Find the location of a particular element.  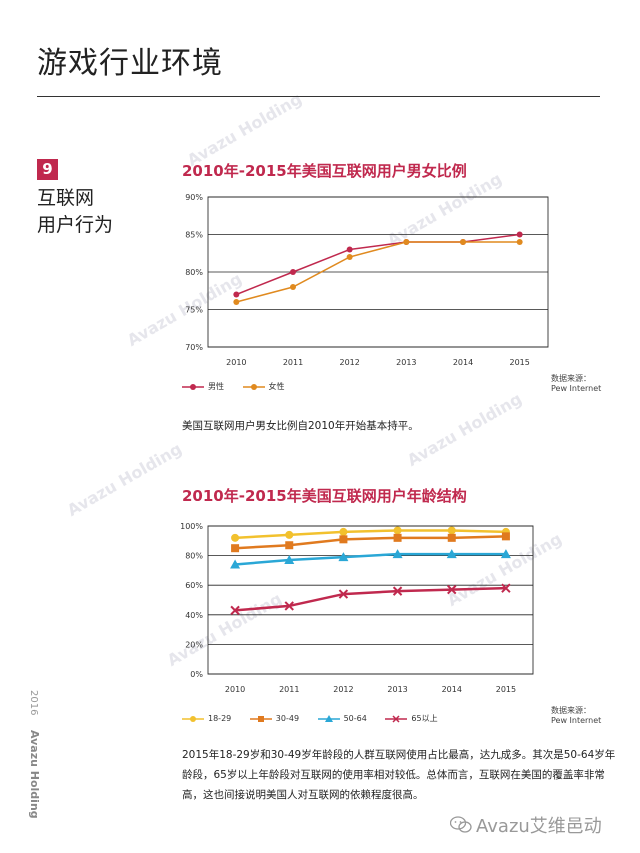

chart1-caption: 美国互联网用户男女比例自2010年开始基本持平。 is located at coordinates (300, 426).